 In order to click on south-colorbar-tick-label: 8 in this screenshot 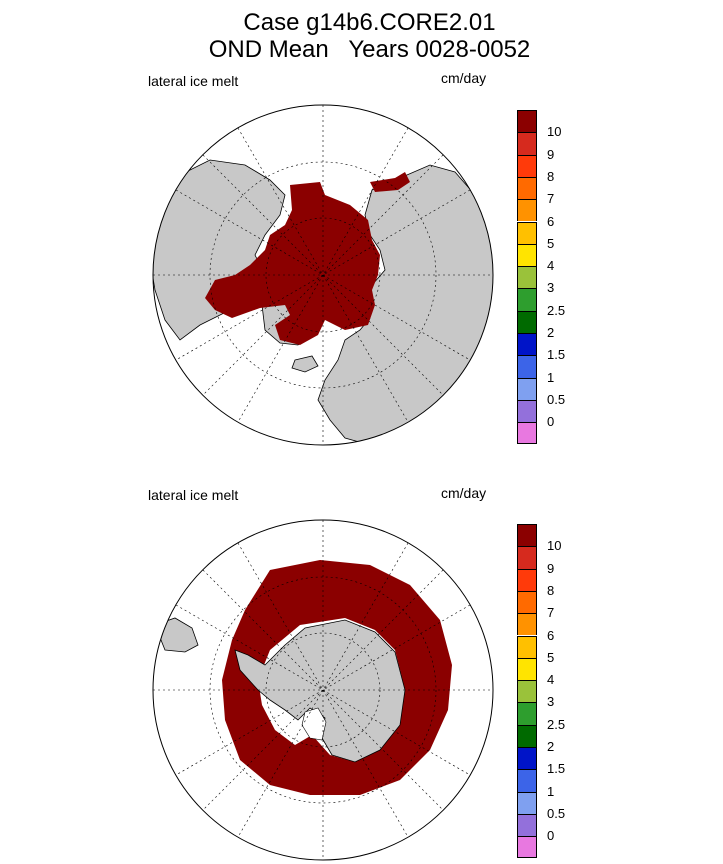, I will do `click(551, 590)`.